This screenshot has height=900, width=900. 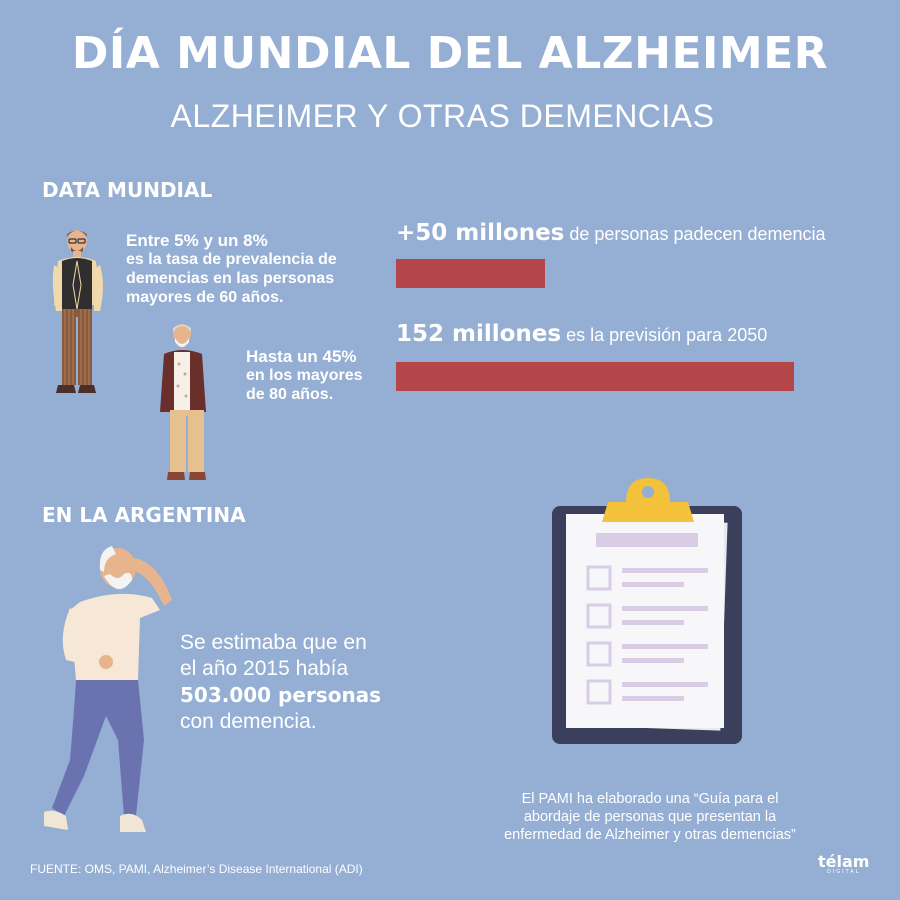 I want to click on stat-over-80-value: Hasta un 45%, so click(x=301, y=356).